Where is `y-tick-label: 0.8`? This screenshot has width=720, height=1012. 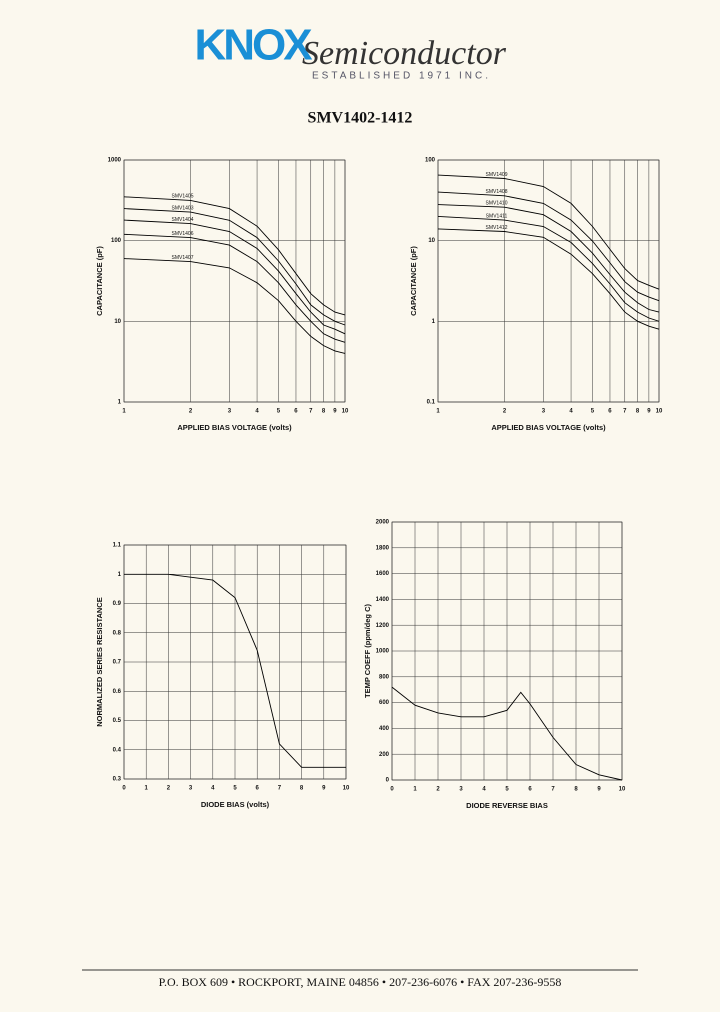 y-tick-label: 0.8 is located at coordinates (117, 633).